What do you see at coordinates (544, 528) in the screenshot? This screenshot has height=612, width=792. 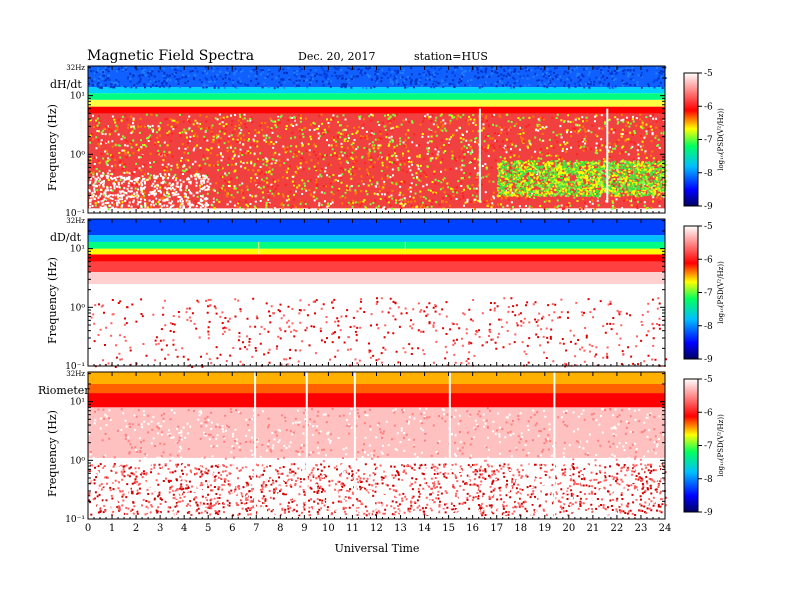 I see `x-tick-label: 19` at bounding box center [544, 528].